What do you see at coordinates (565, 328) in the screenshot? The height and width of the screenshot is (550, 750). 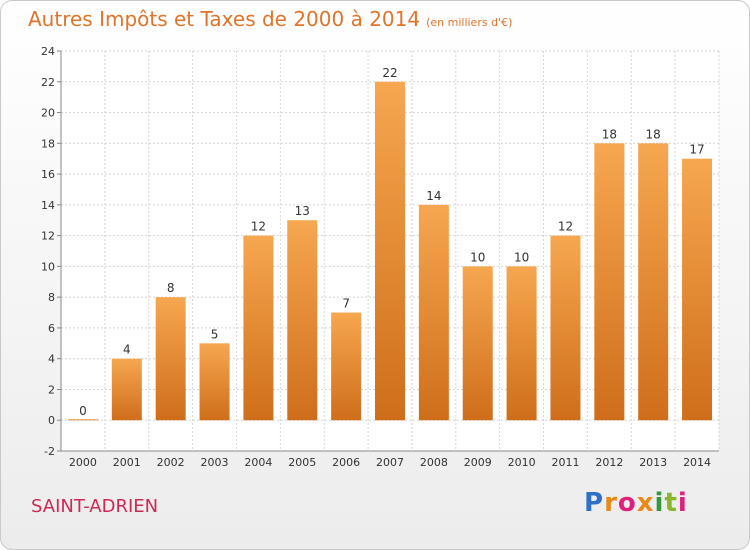 I see `bar-2011` at bounding box center [565, 328].